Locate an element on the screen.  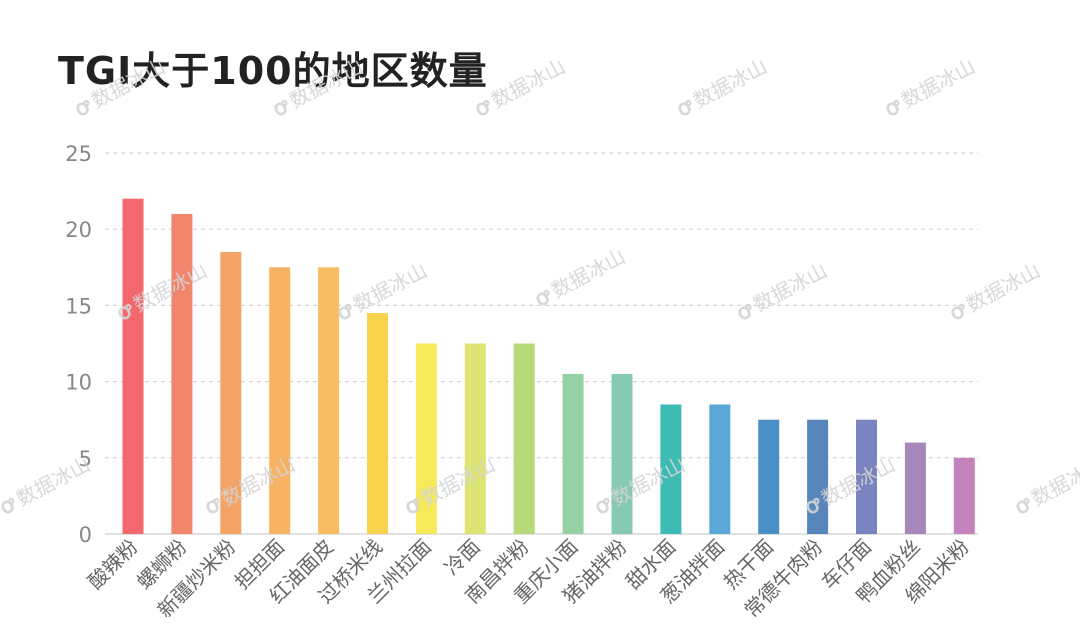
x-tick-label: 酸辣粉 is located at coordinates (112, 564).